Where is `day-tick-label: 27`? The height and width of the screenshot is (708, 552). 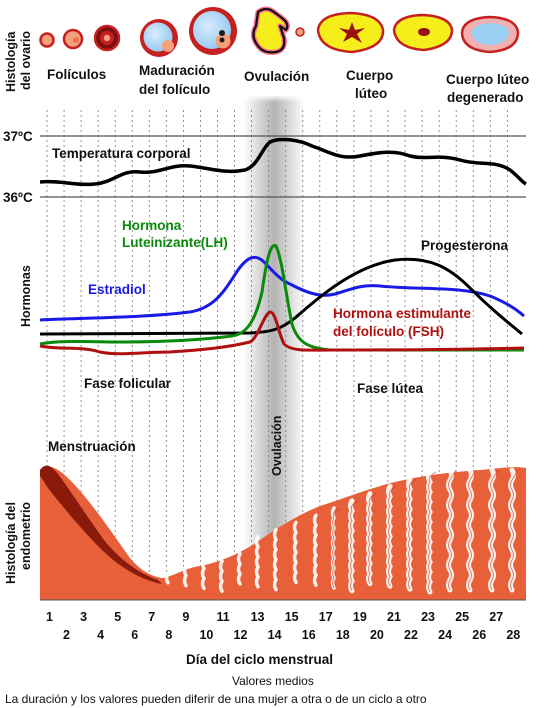
day-tick-label: 27 is located at coordinates (496, 617).